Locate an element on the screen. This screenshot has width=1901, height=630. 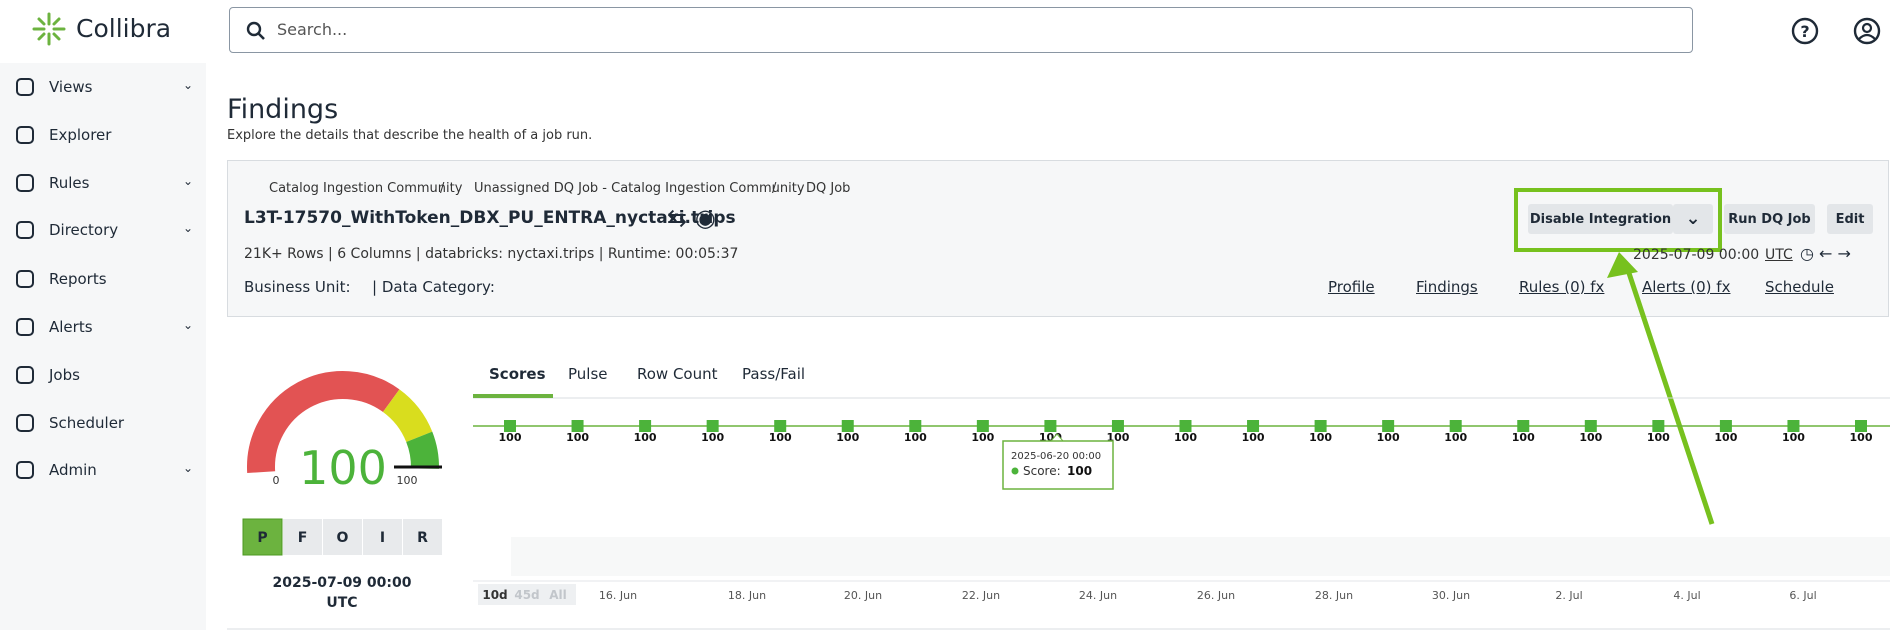
tab-underline is located at coordinates (513, 396).